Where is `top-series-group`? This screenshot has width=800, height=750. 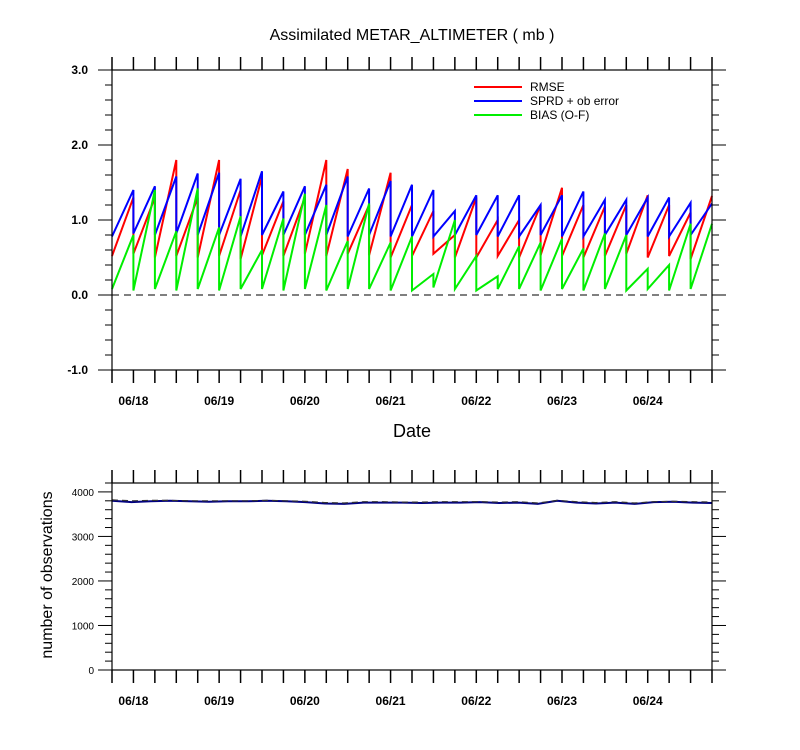
top-series-group is located at coordinates (412, 226).